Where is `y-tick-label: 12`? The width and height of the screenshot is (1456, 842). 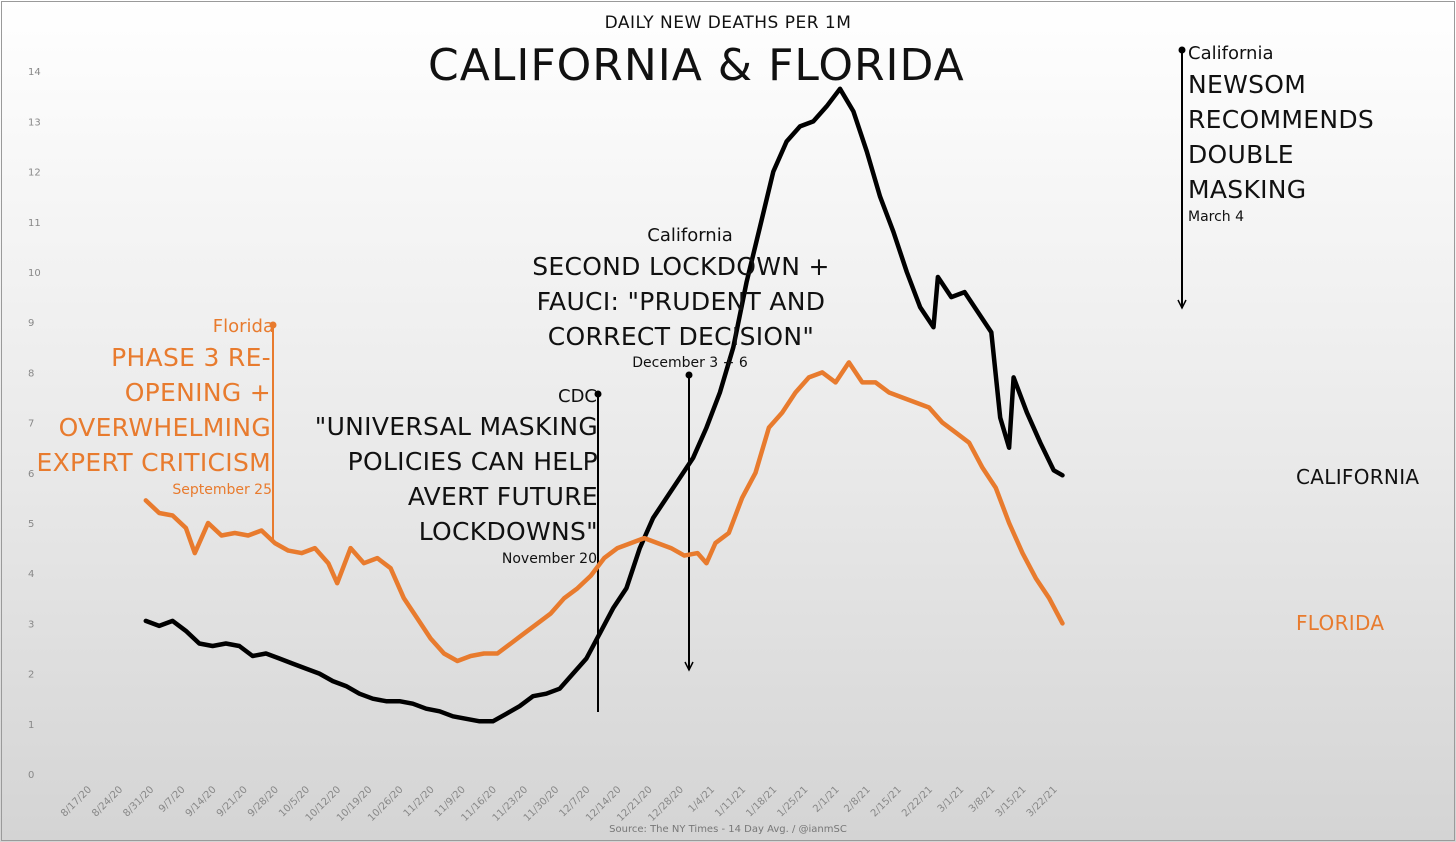 y-tick-label: 12 is located at coordinates (34, 173).